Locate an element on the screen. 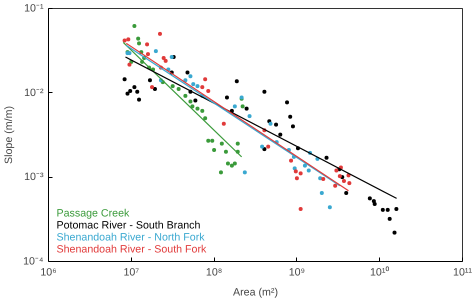  text: Shenandoah River - South Fork is located at coordinates (132, 250).